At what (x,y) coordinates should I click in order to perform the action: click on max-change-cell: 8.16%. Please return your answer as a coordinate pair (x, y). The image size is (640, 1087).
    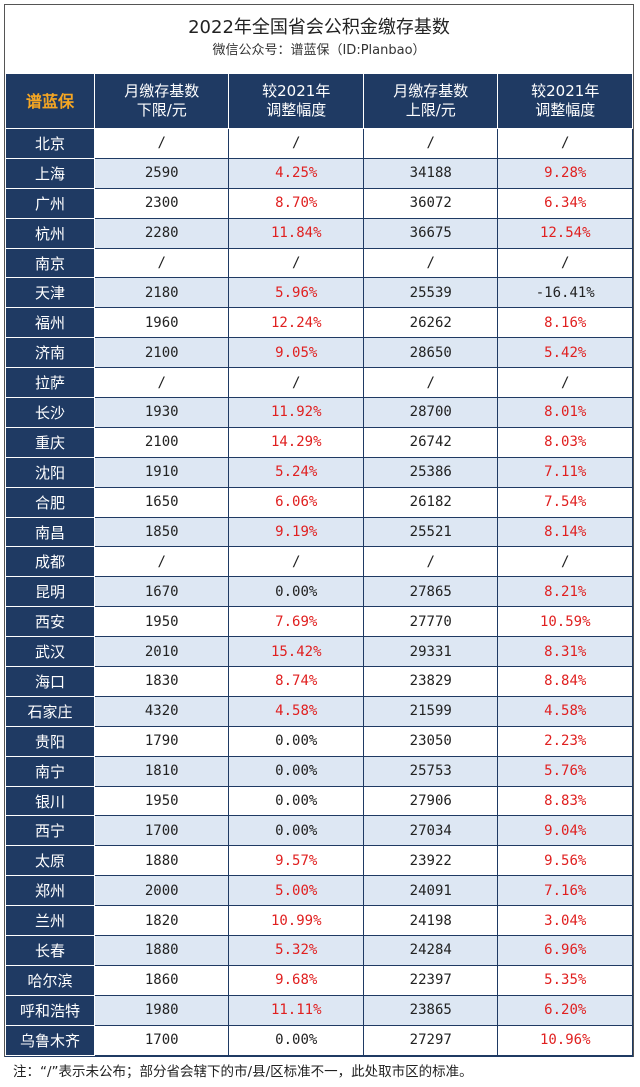
    Looking at the image, I should click on (565, 323).